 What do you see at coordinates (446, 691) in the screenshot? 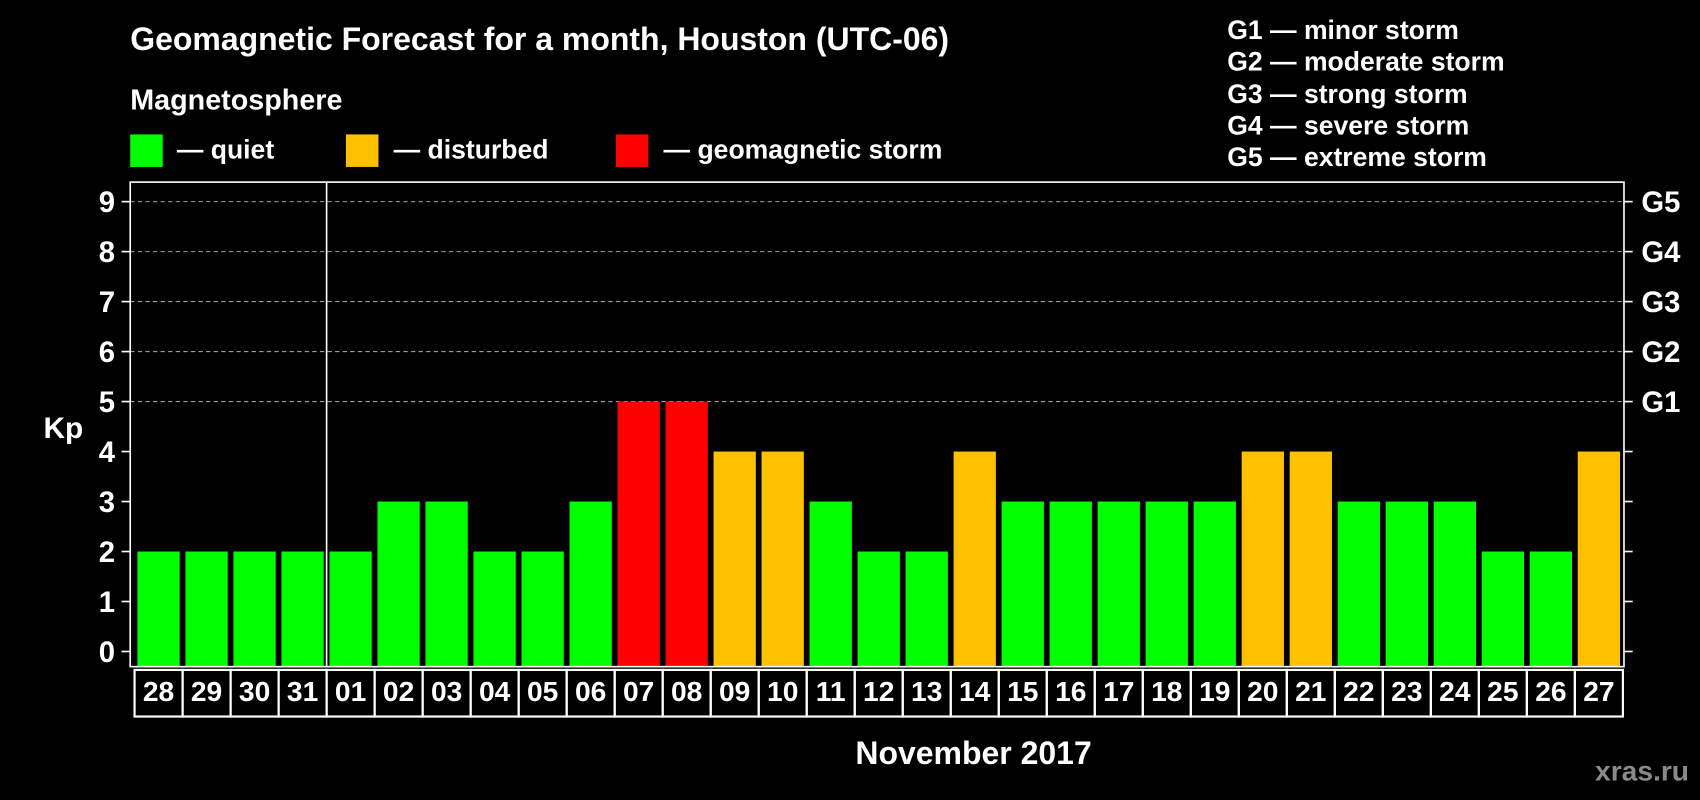
I see `x-tick-label: 03` at bounding box center [446, 691].